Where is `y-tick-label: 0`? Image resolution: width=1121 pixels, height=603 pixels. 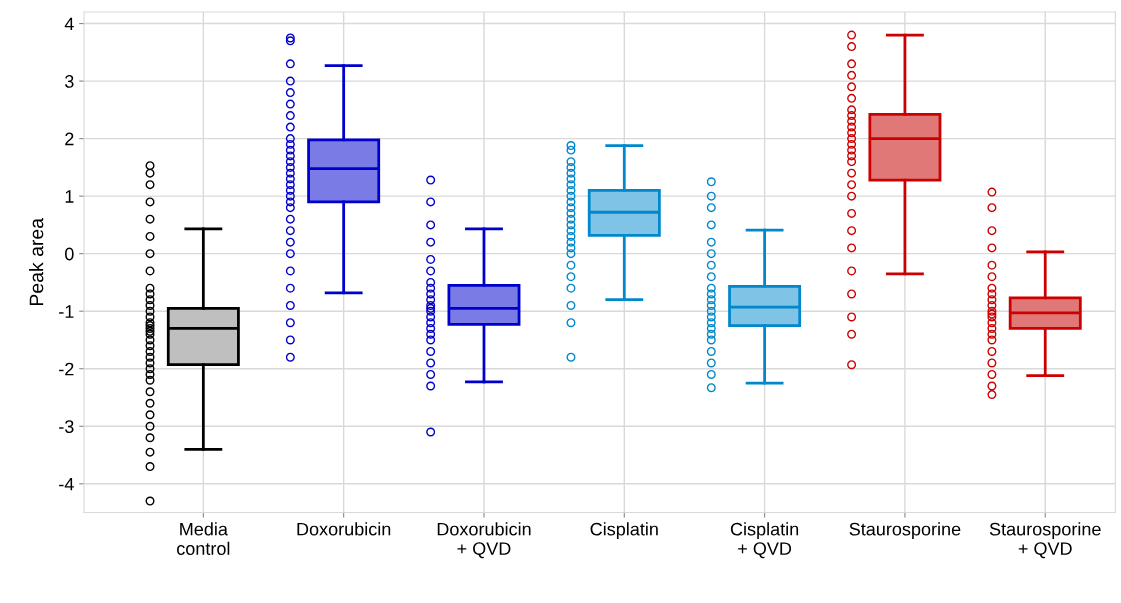
y-tick-label: 0 is located at coordinates (69, 254).